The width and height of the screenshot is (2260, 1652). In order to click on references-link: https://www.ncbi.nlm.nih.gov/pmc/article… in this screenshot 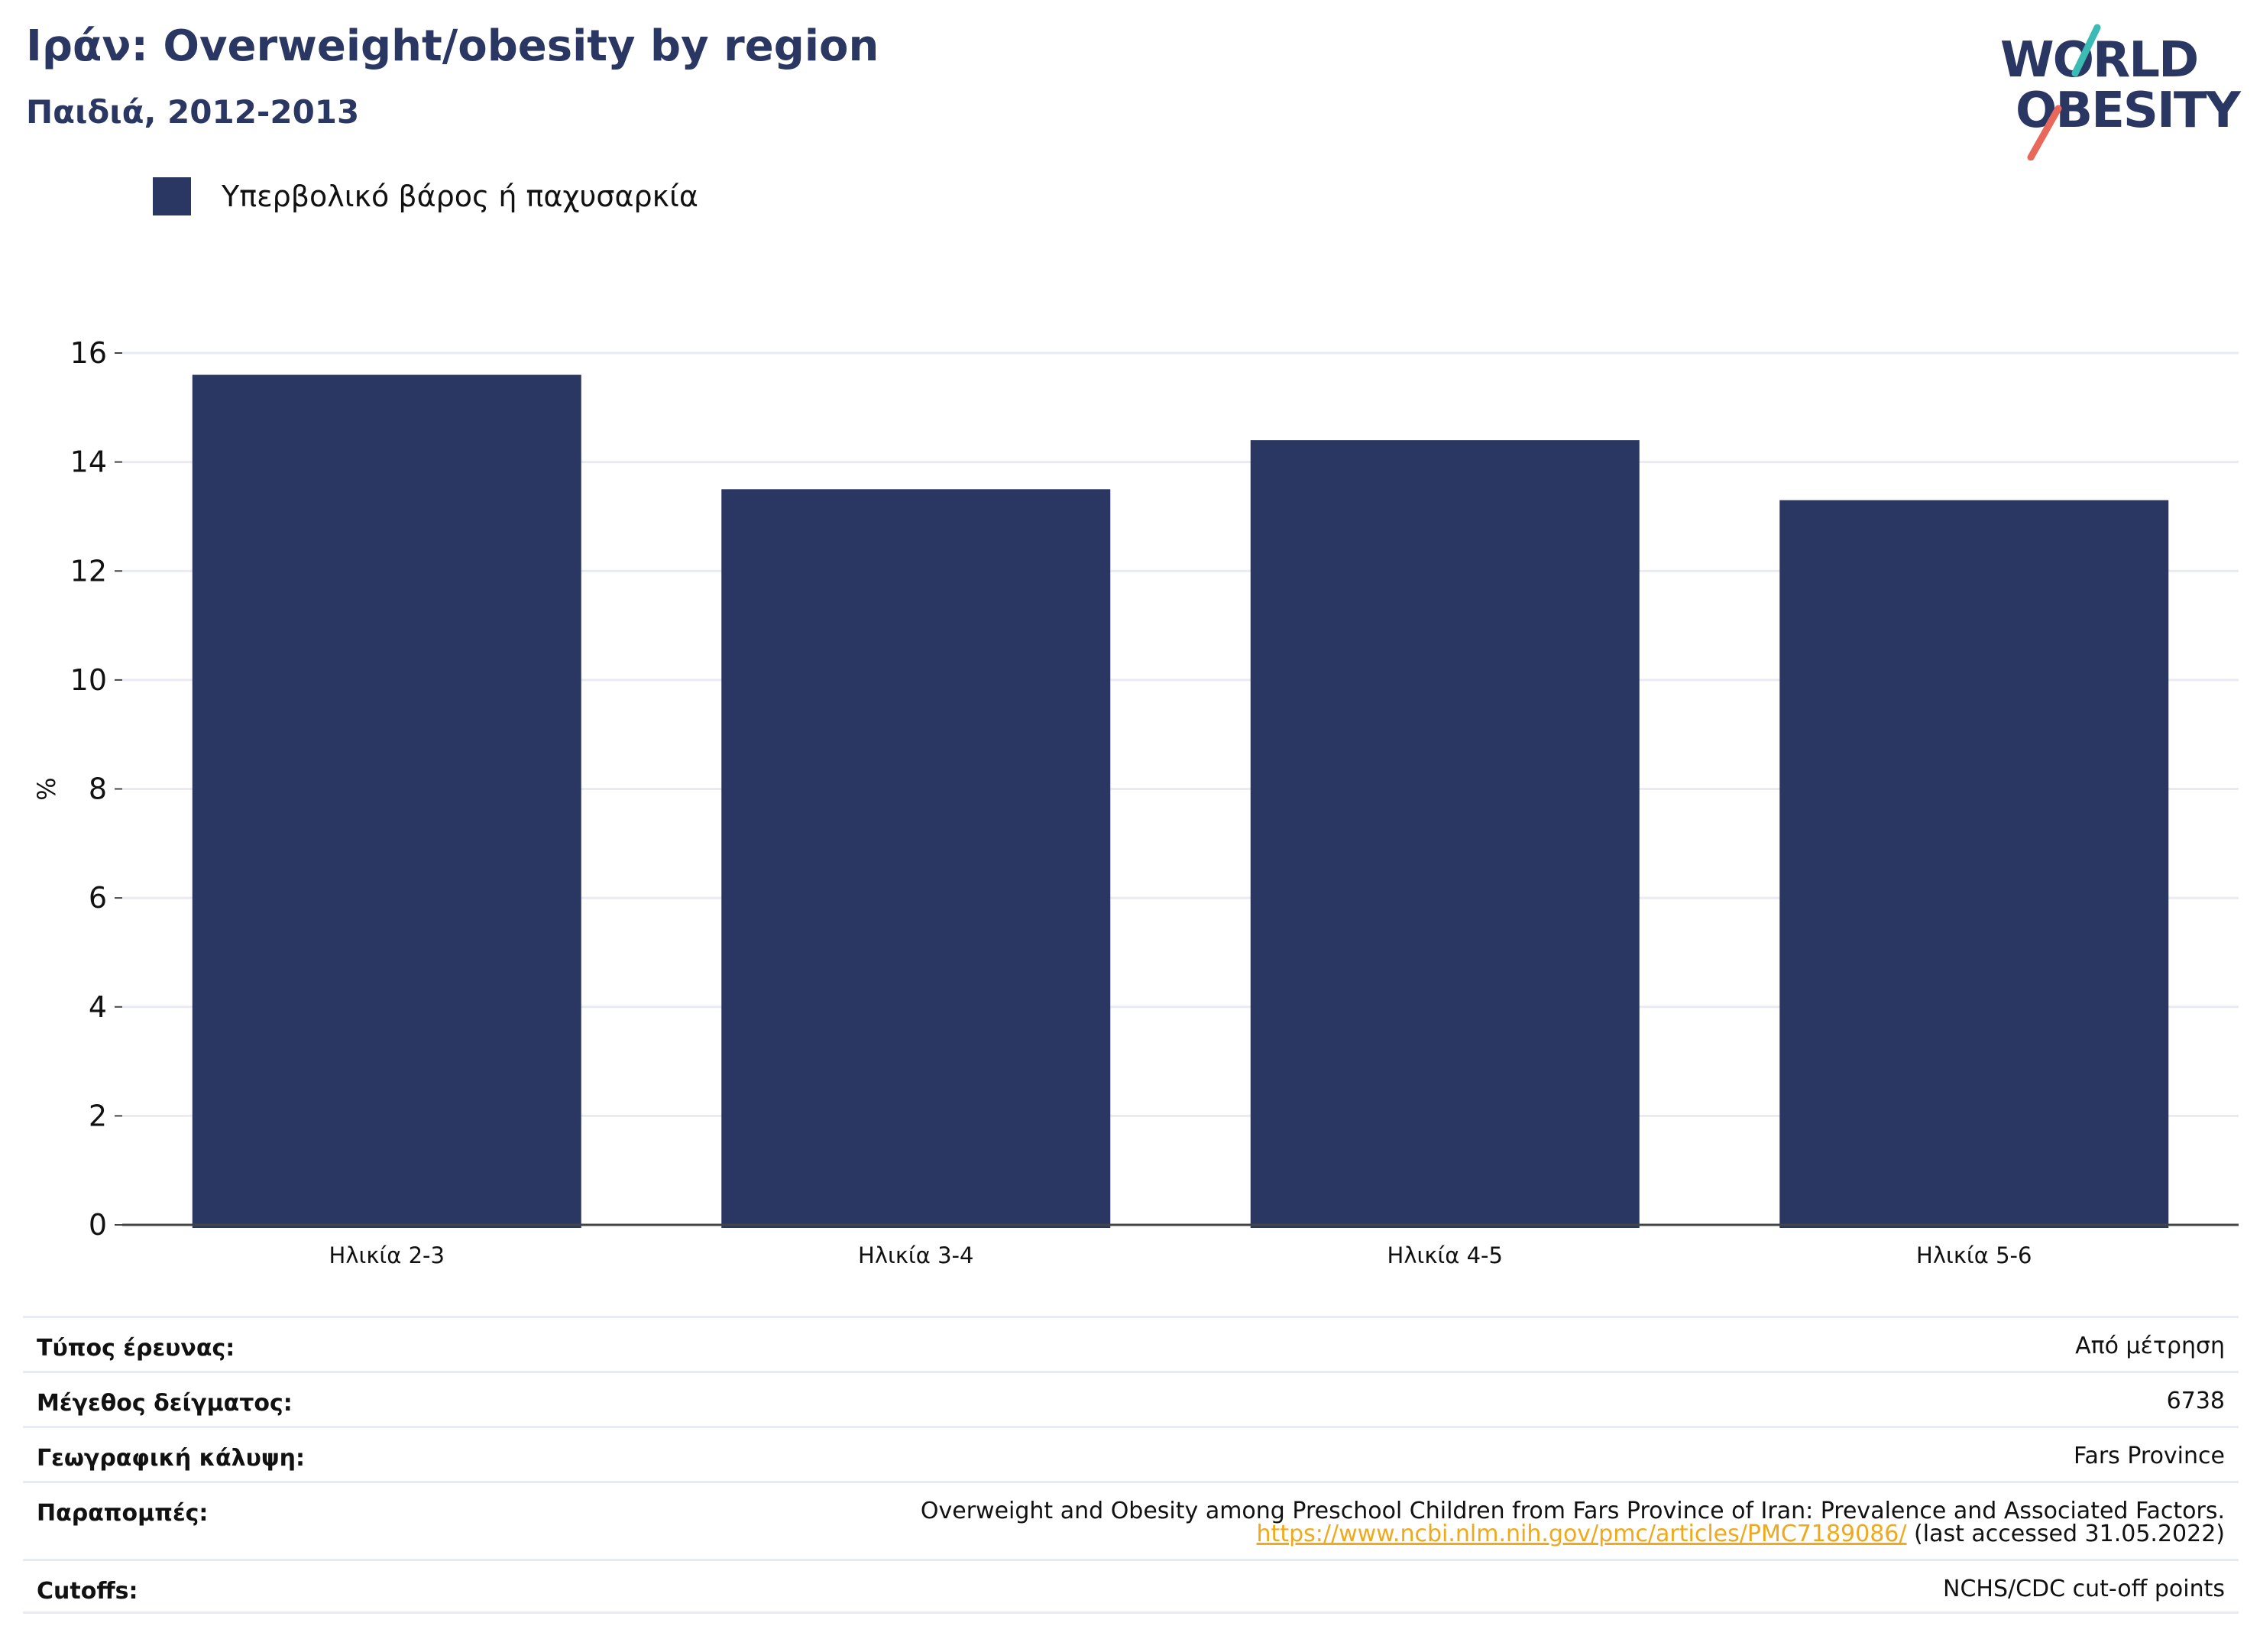, I will do `click(1581, 1534)`.